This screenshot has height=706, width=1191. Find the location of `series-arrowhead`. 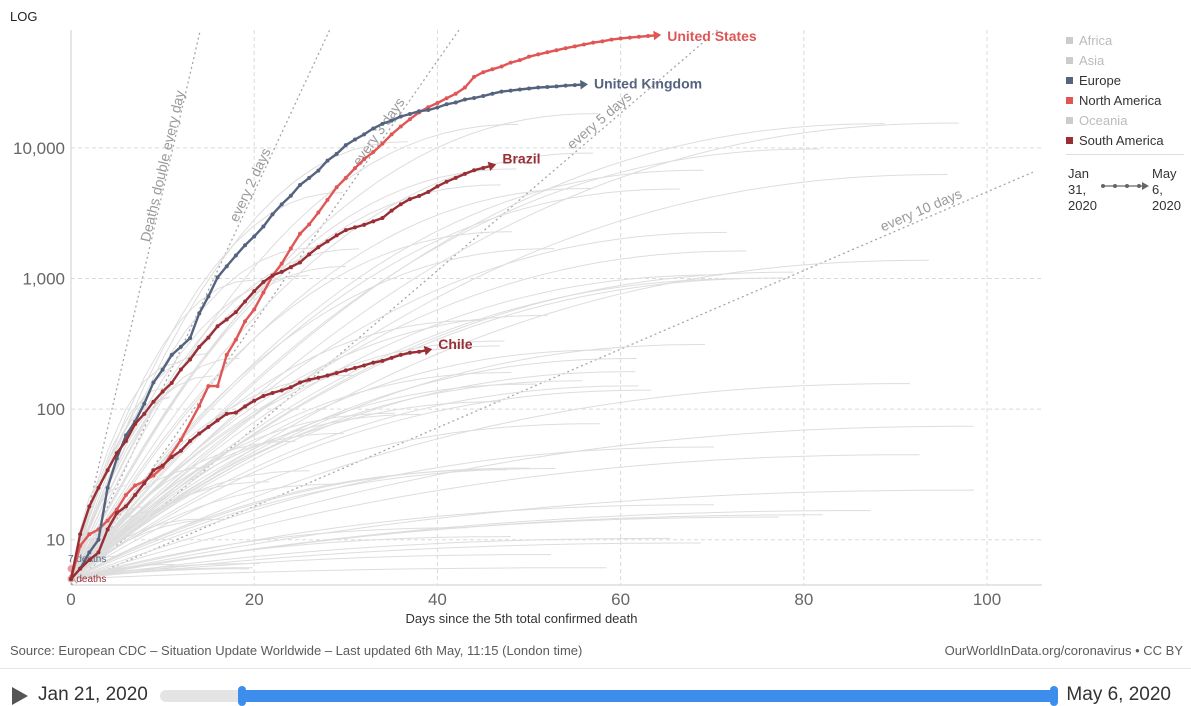

series-arrowhead is located at coordinates (428, 350).